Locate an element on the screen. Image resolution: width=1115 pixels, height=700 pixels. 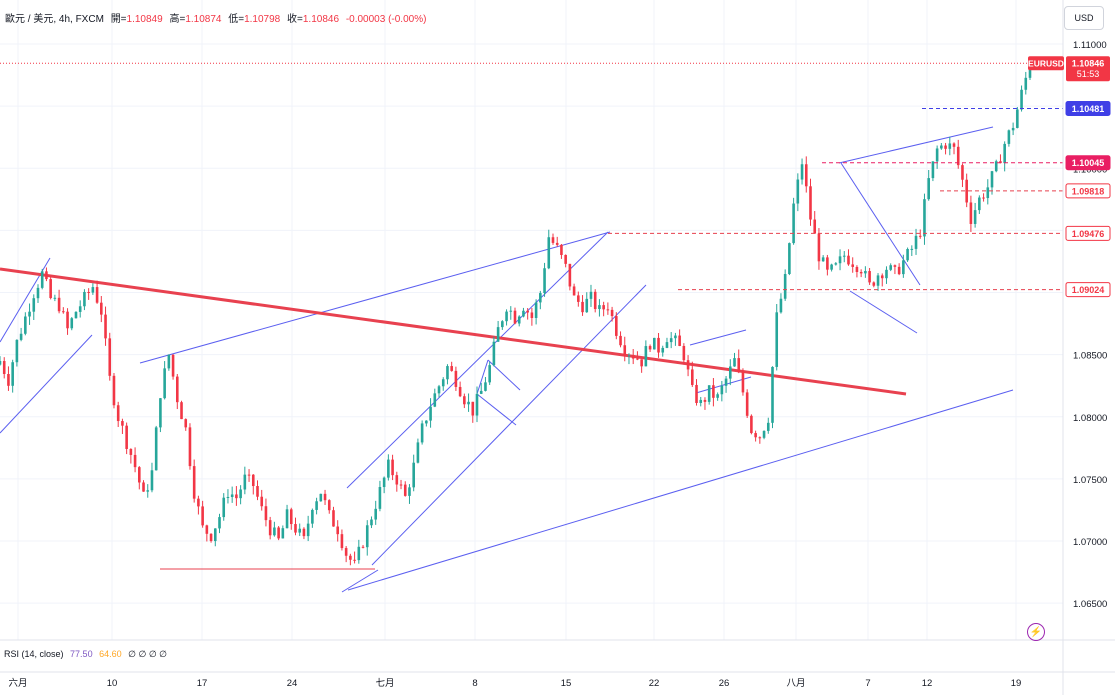
y-tick-label: 1.08000 is located at coordinates (1090, 418).